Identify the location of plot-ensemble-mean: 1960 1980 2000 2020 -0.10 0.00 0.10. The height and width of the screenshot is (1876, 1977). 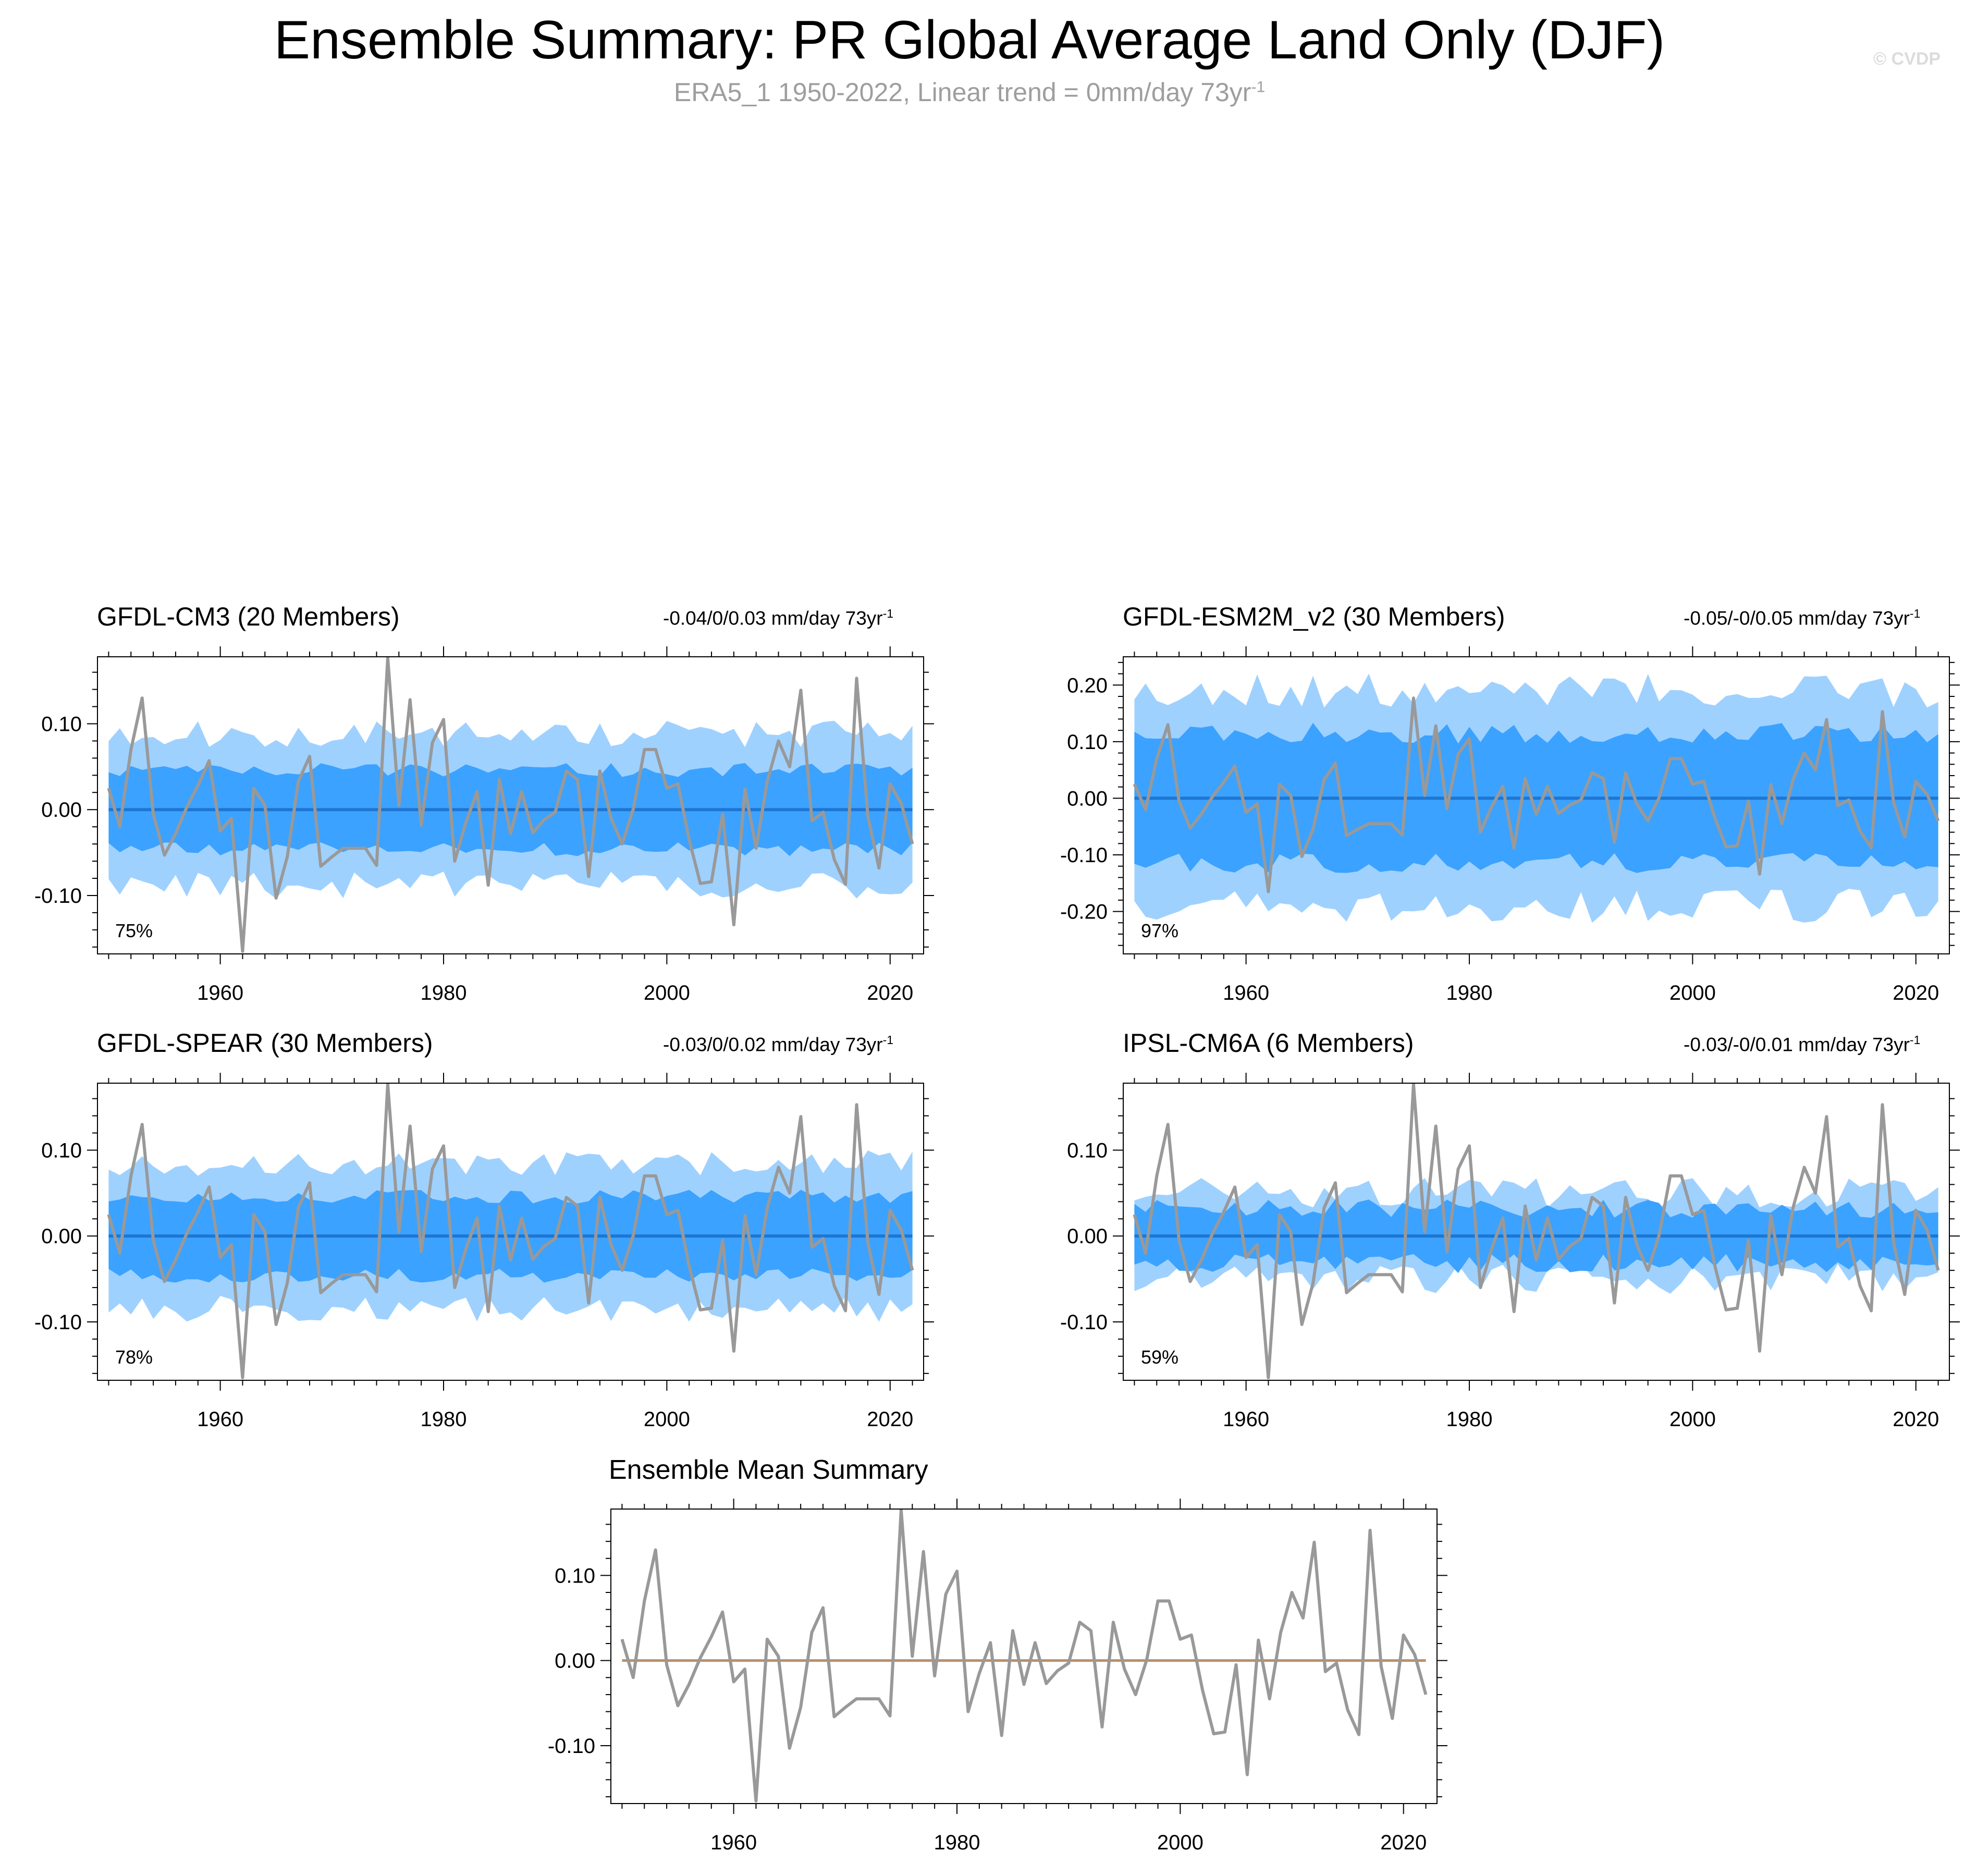
(997, 1676).